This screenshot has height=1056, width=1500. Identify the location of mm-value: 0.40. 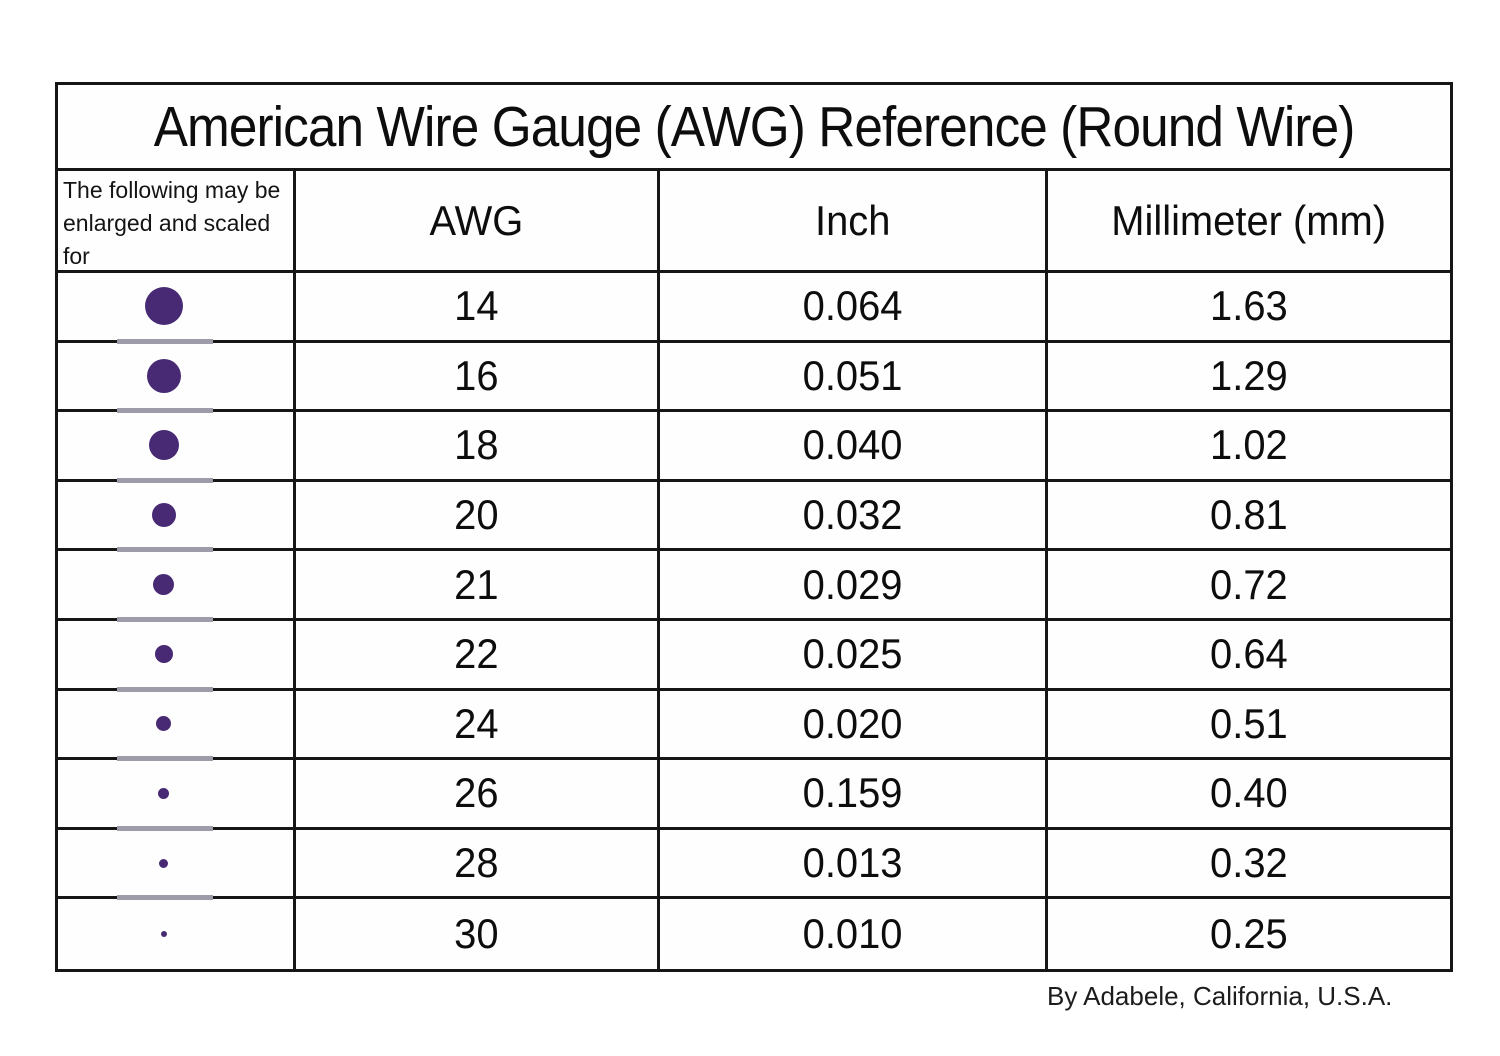
(1249, 795).